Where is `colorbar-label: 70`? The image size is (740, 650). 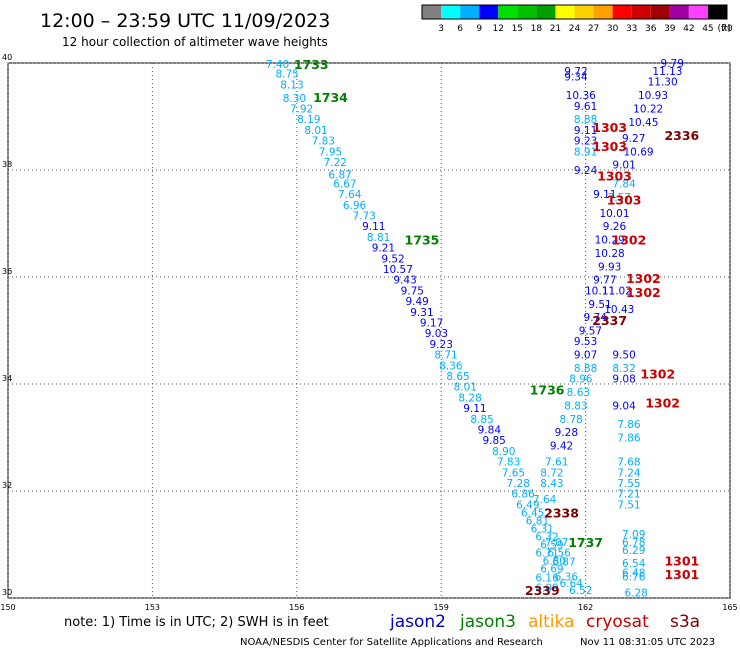
colorbar-label: 70 is located at coordinates (727, 29).